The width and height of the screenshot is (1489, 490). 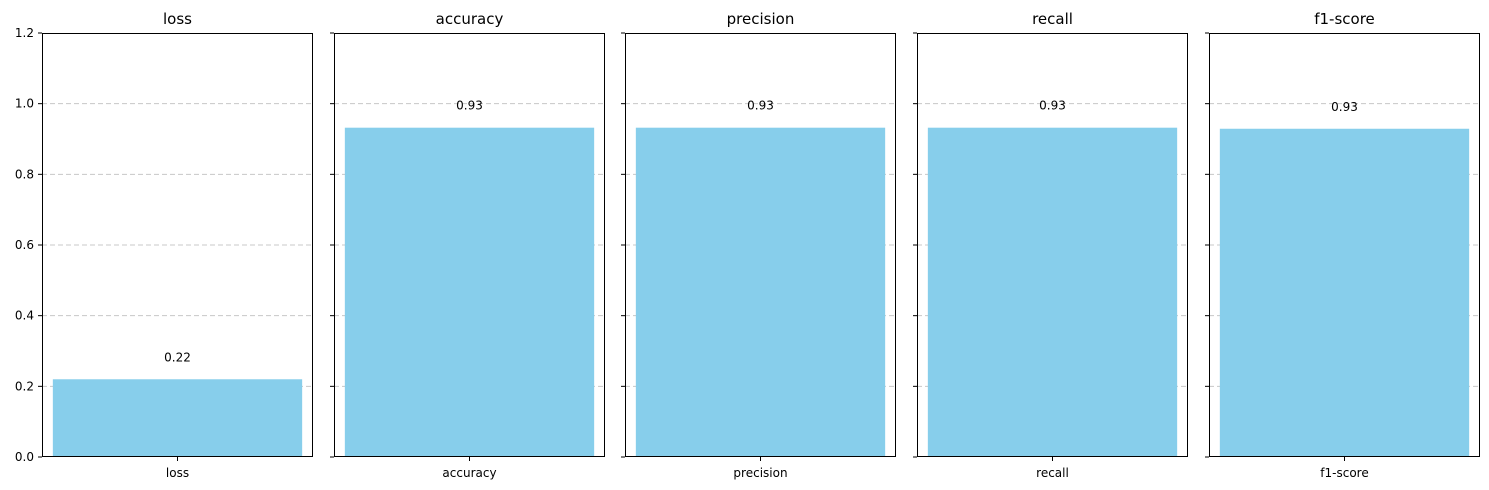 I want to click on chart-title: precision, so click(x=761, y=19).